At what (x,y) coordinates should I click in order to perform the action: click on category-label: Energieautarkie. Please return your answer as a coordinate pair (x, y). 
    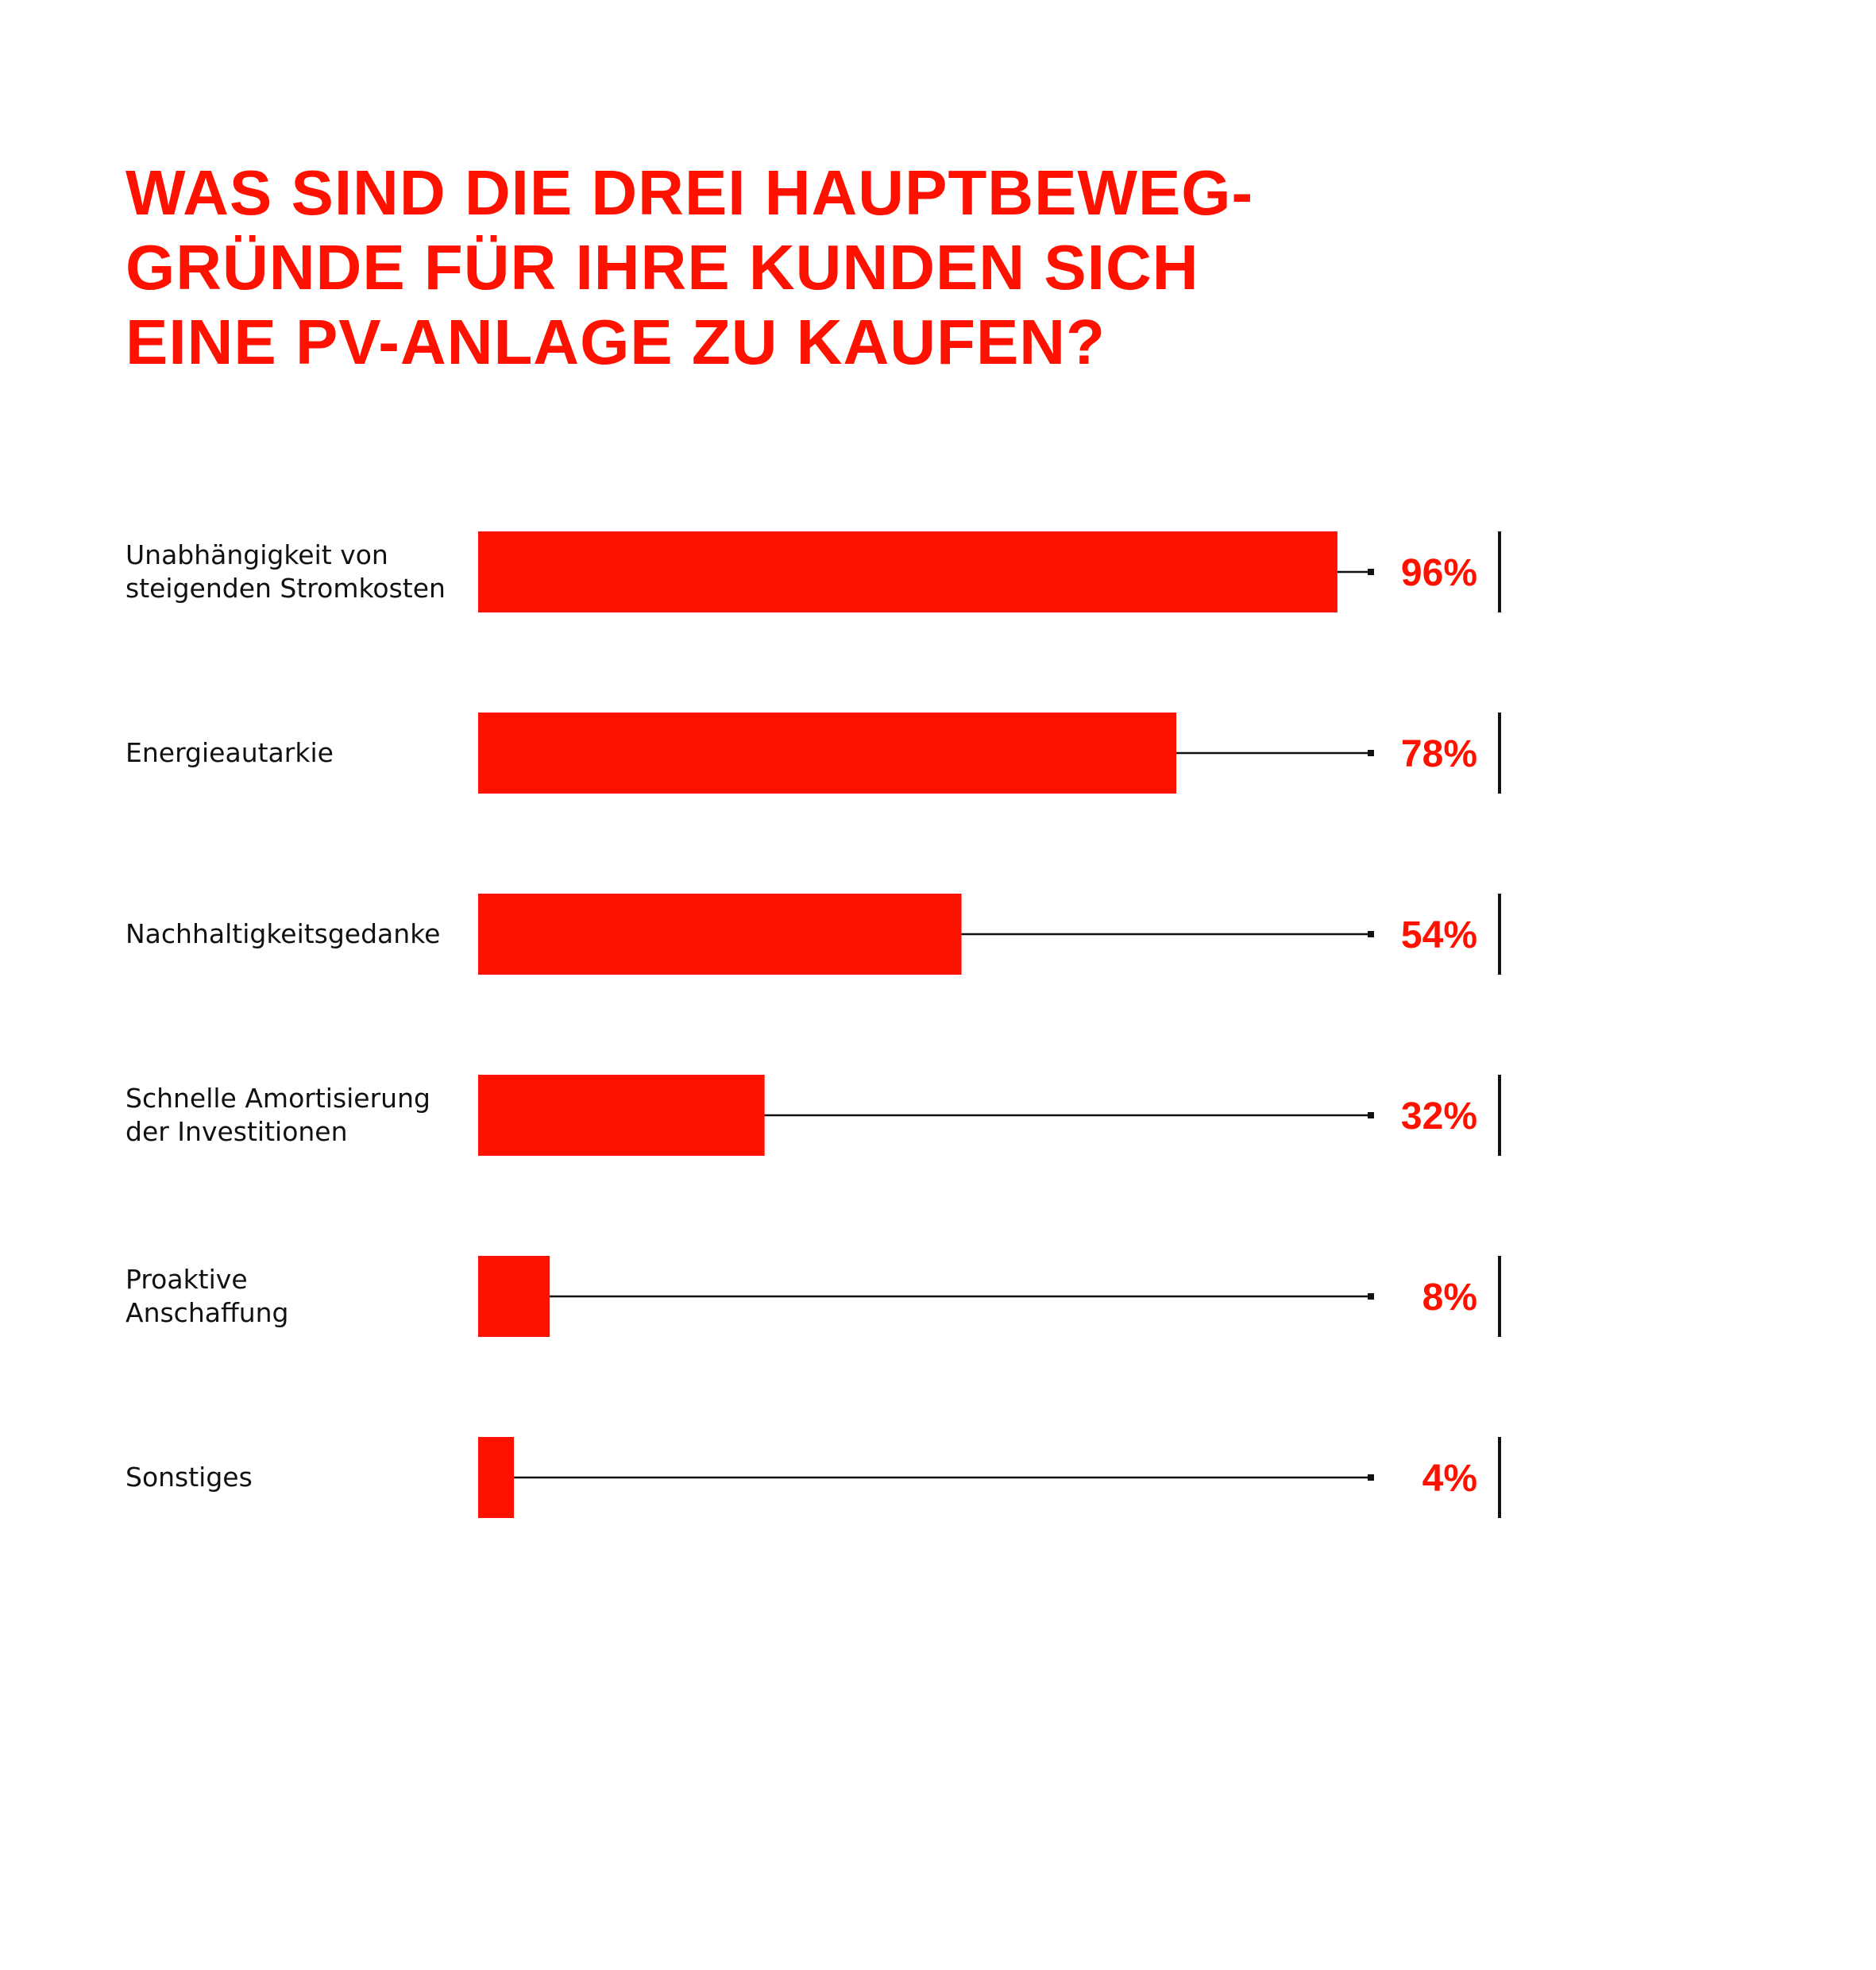
    Looking at the image, I should click on (229, 752).